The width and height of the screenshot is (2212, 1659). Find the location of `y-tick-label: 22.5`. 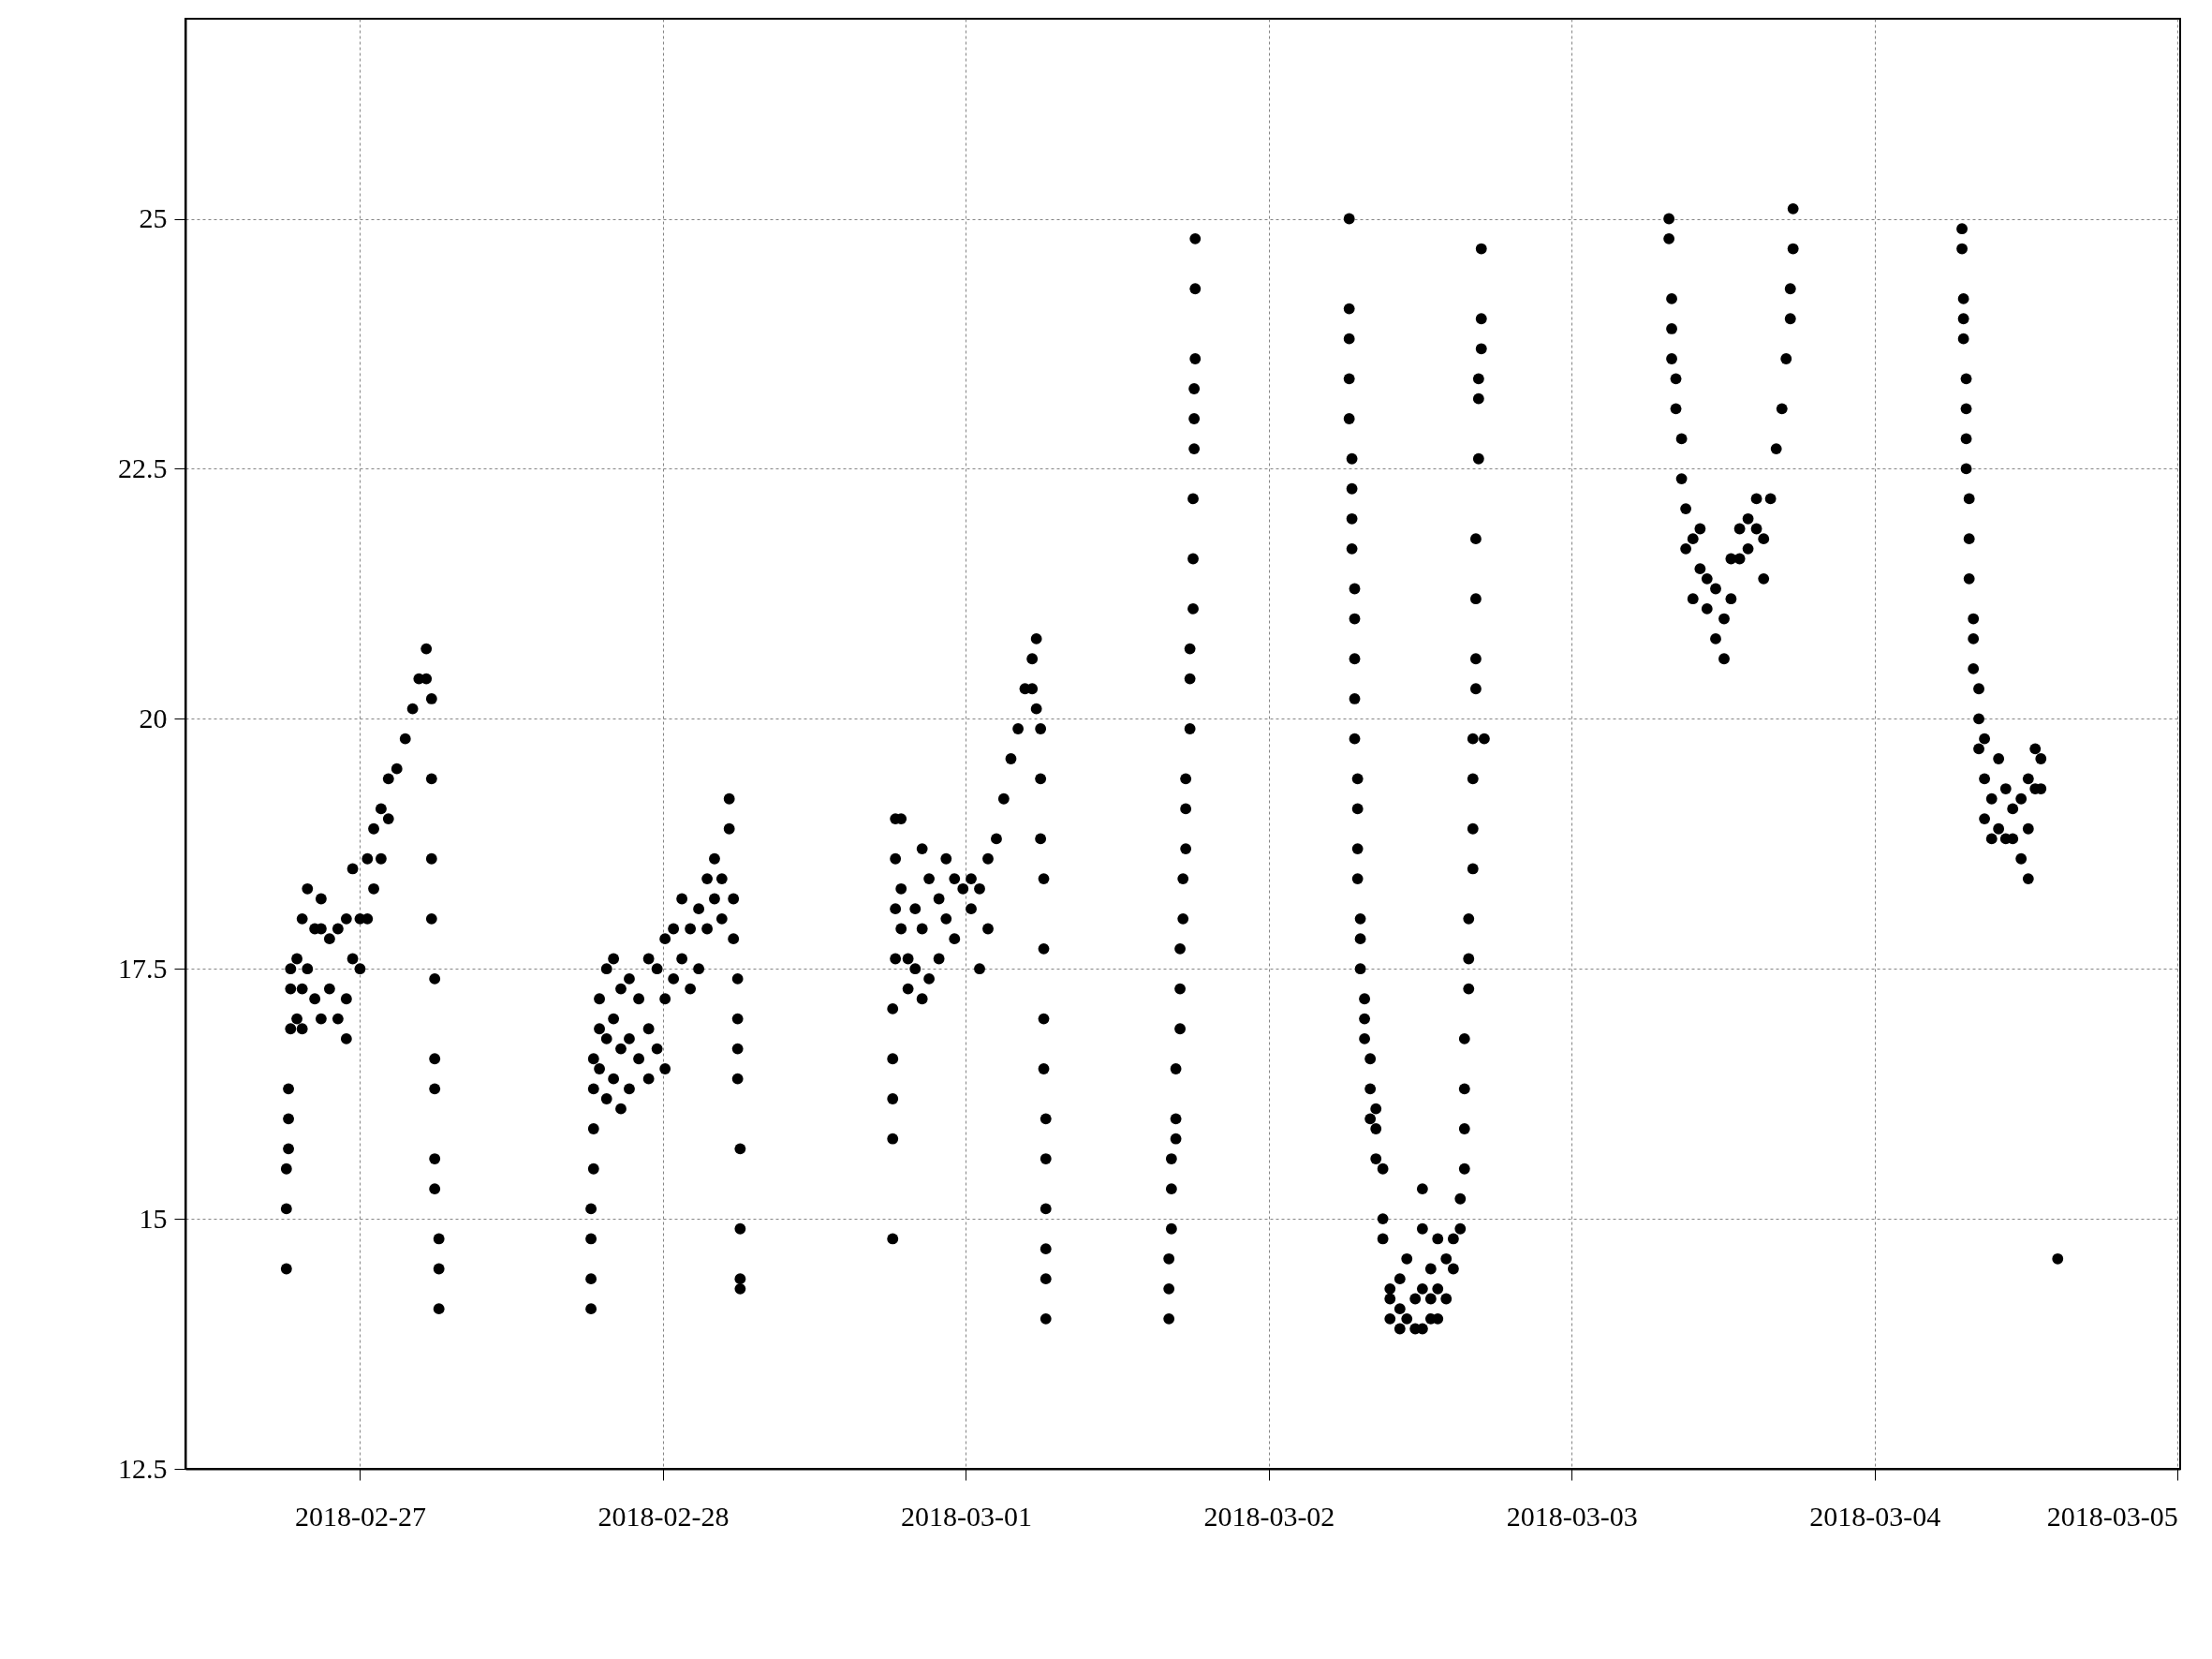

y-tick-label: 22.5 is located at coordinates (143, 468).